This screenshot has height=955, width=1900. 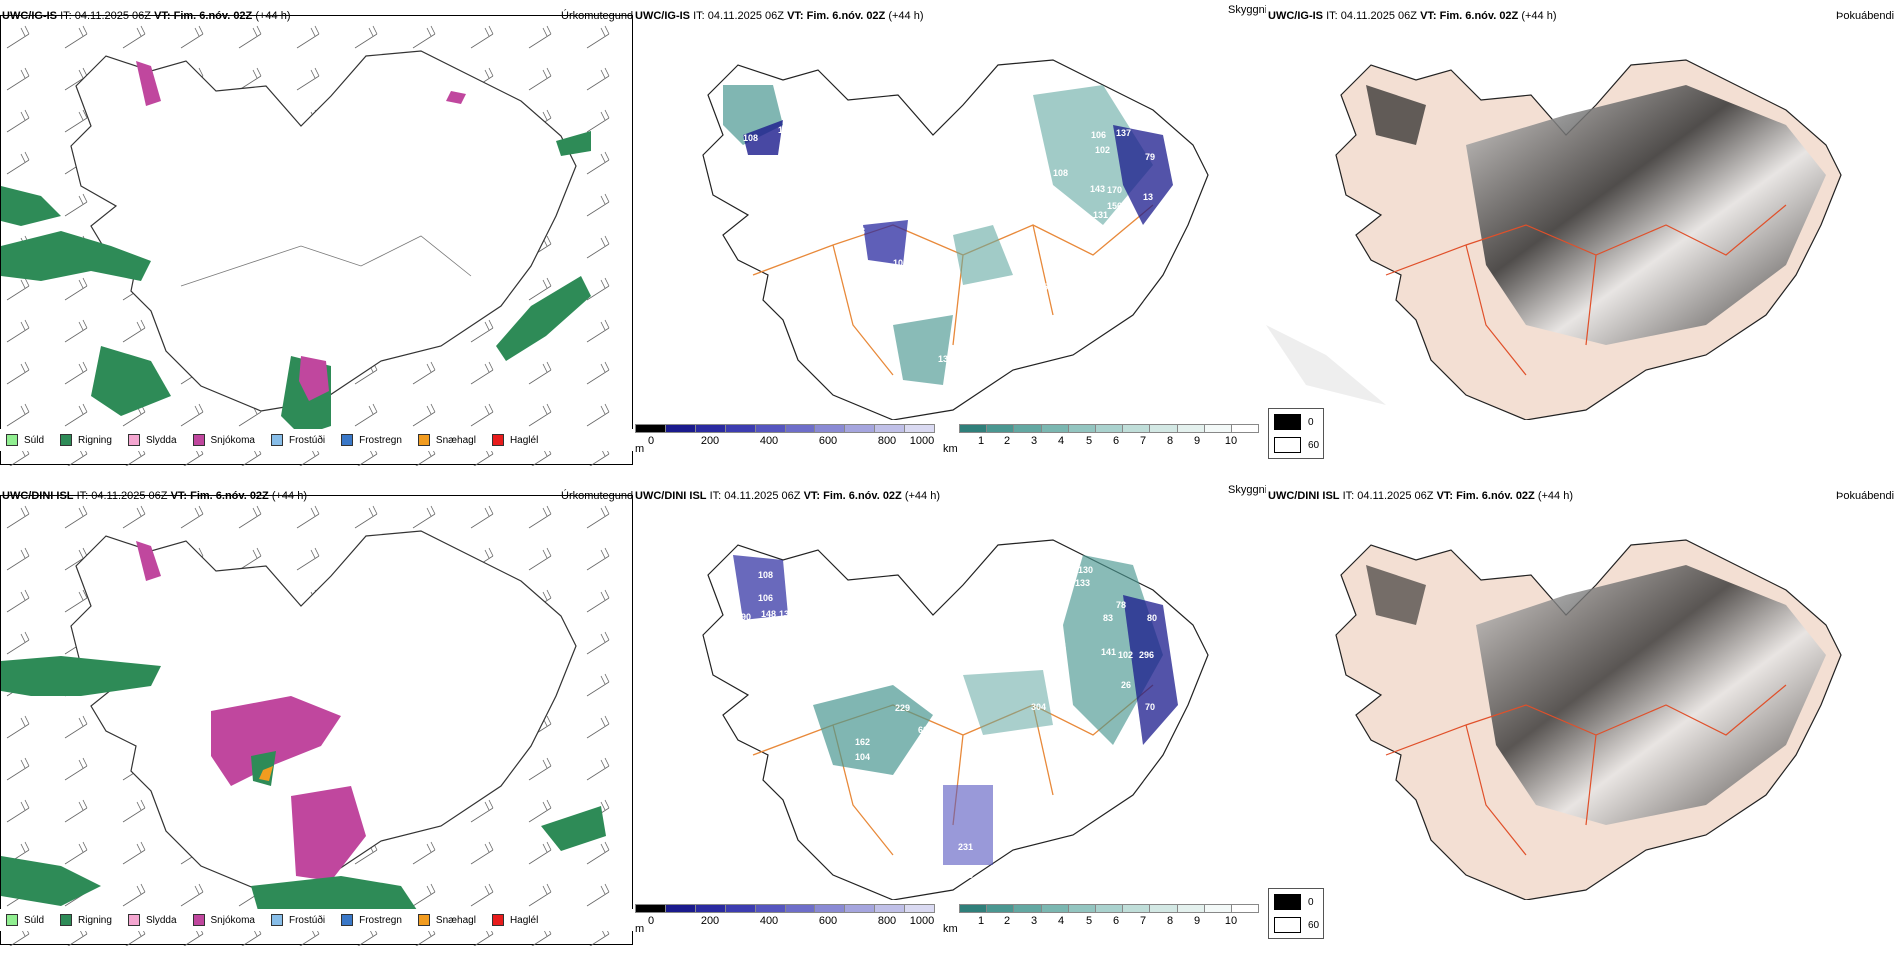 I want to click on visibility-unit: km, so click(x=950, y=449).